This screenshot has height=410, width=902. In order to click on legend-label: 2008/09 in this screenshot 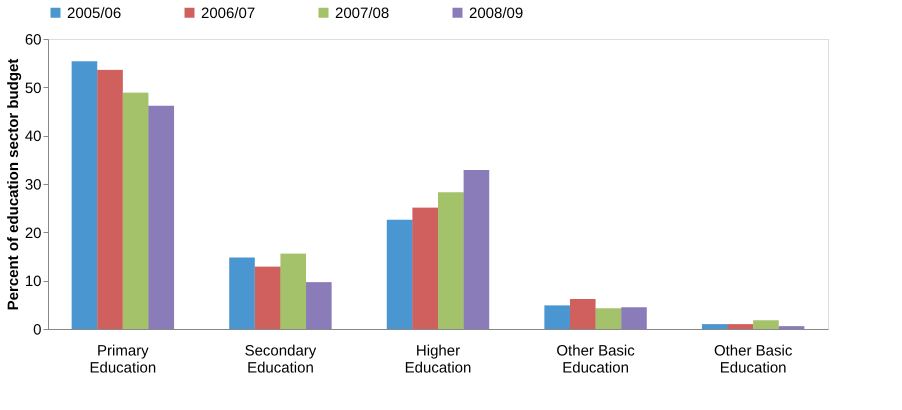, I will do `click(496, 13)`.